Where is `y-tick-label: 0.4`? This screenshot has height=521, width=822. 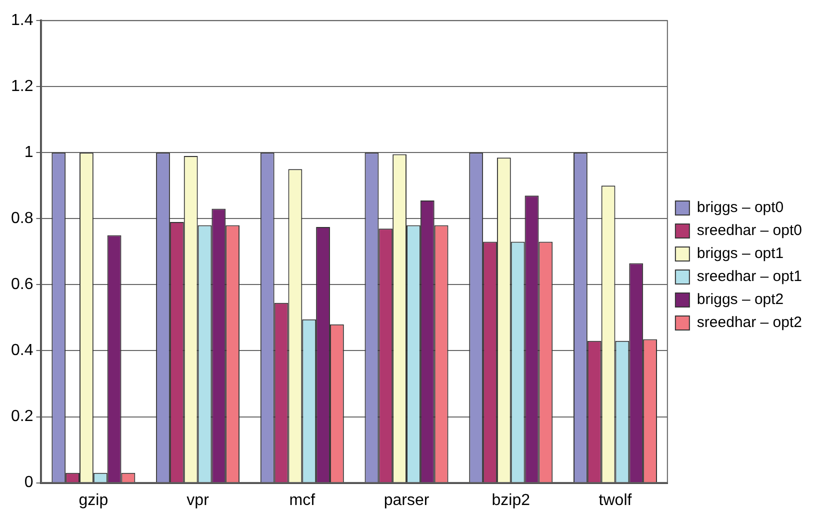 y-tick-label: 0.4 is located at coordinates (22, 351).